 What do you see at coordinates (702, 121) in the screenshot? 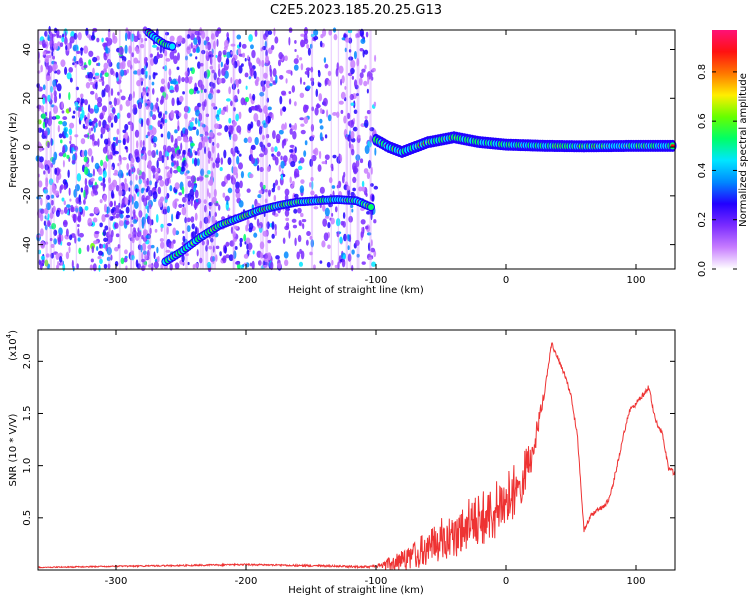
I see `colorbar-tick-label: 0.6` at bounding box center [702, 121].